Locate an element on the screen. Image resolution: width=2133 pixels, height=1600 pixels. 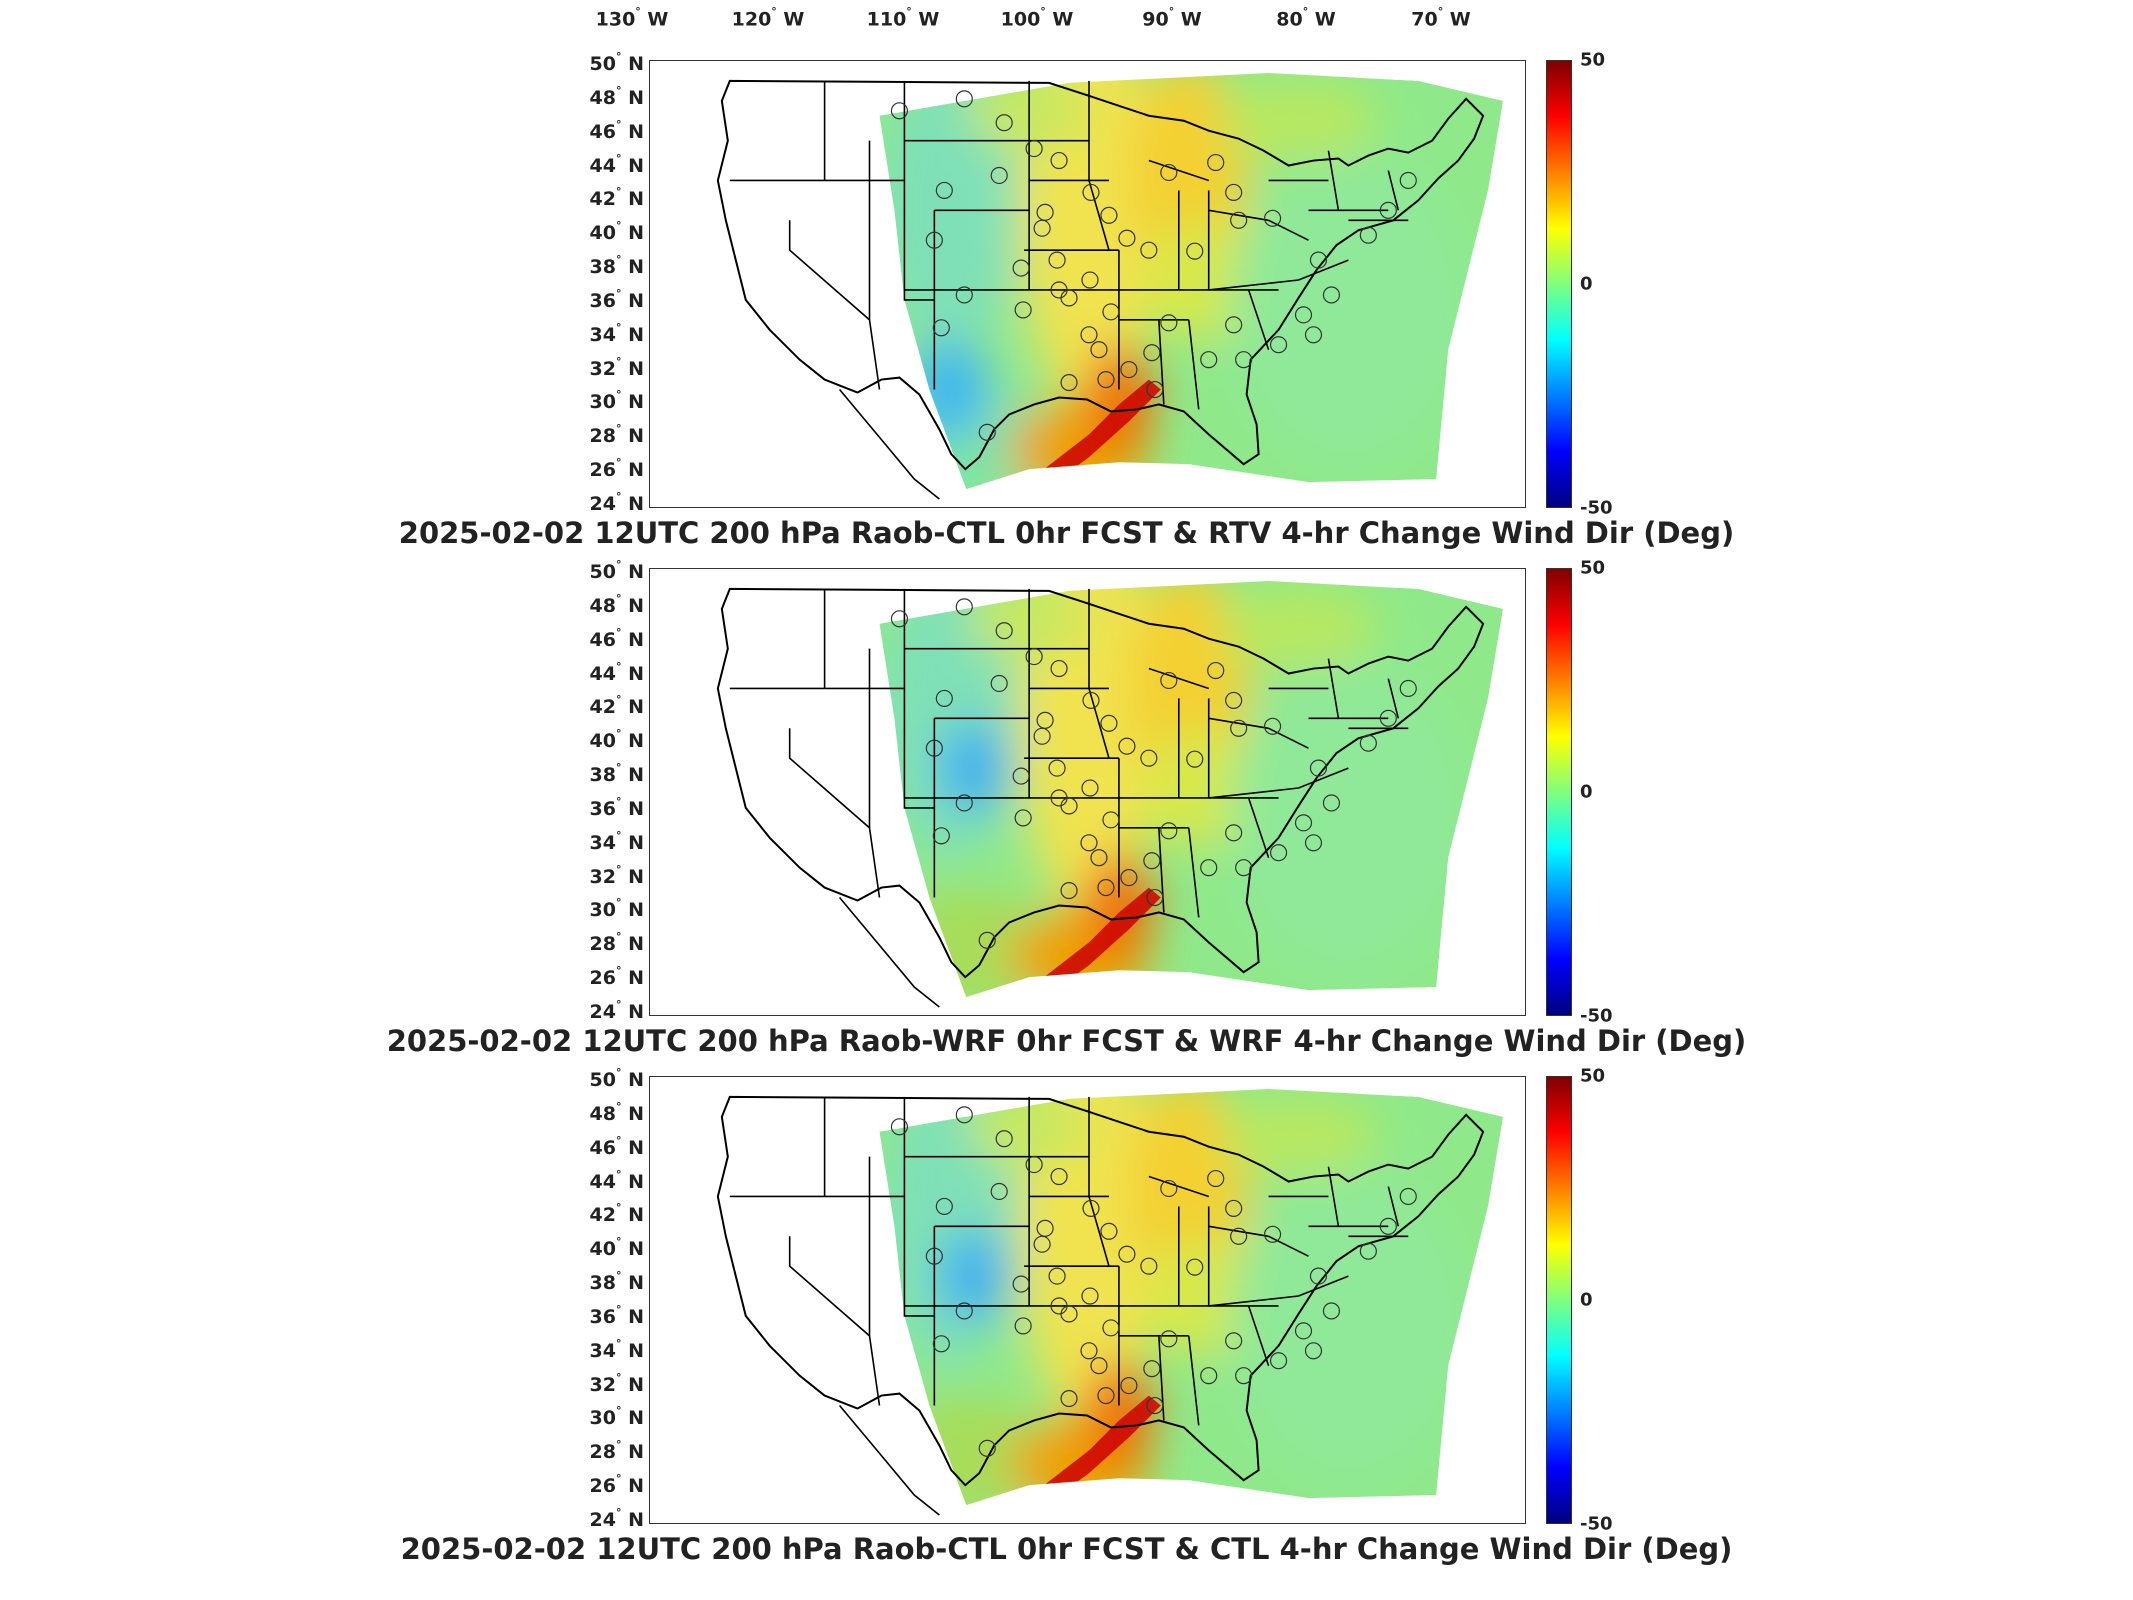
latitude-label: 40° N is located at coordinates (616, 740).